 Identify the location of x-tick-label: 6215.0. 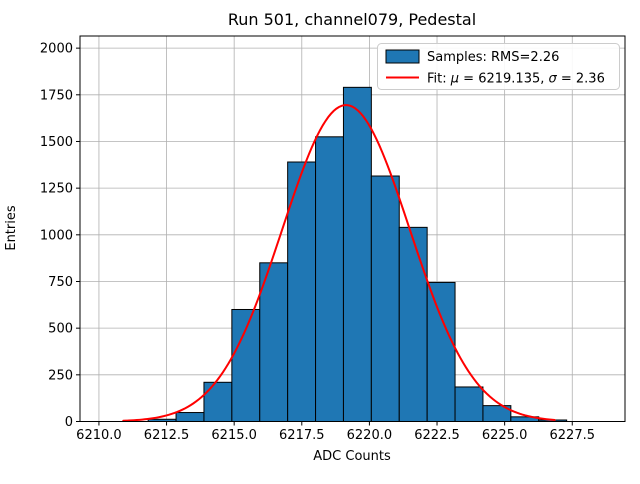
(234, 435).